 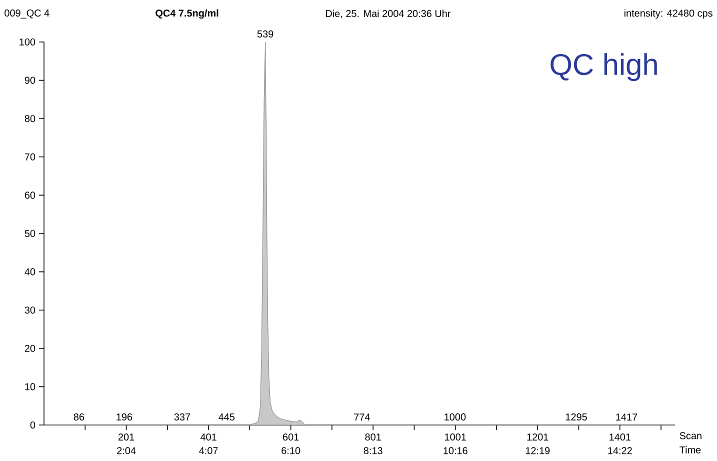 I want to click on annotation: 774, so click(x=362, y=417).